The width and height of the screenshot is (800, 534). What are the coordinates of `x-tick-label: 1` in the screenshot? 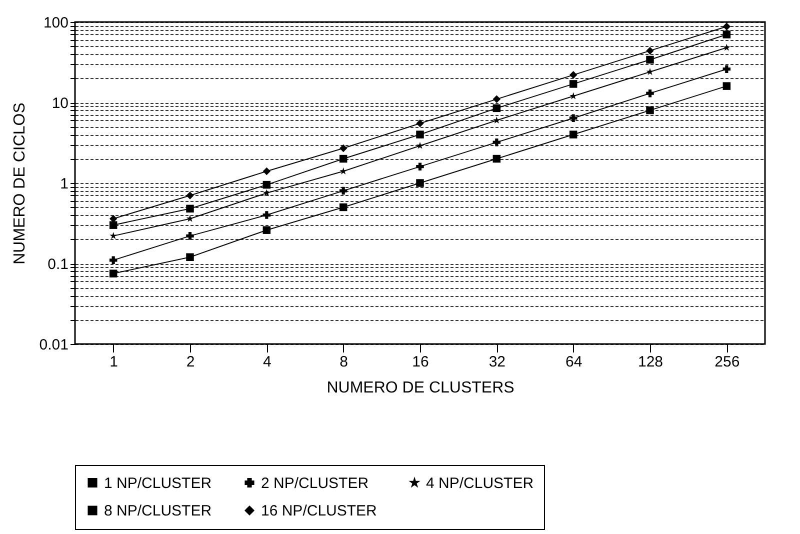 It's located at (114, 362).